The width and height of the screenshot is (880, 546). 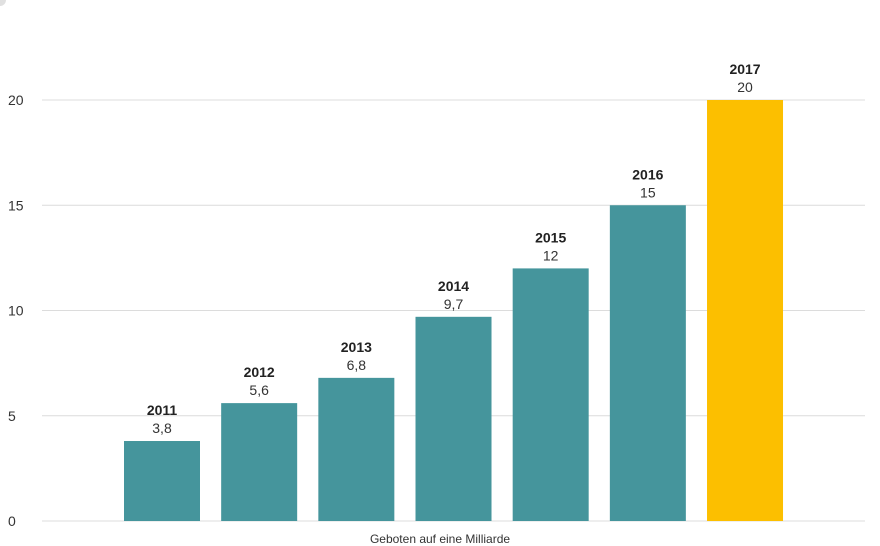 What do you see at coordinates (16, 100) in the screenshot?
I see `y-tick-label: 20` at bounding box center [16, 100].